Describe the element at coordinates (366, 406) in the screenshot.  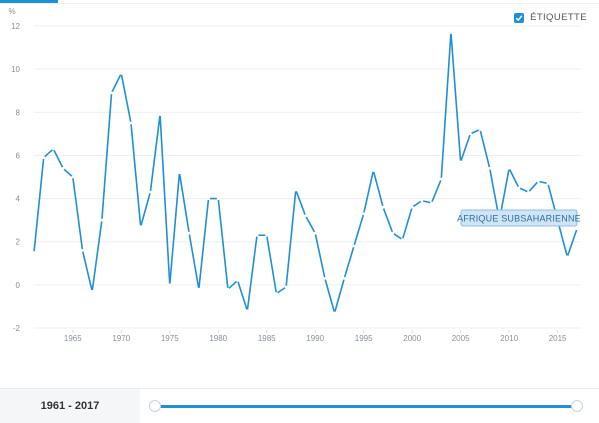
I see `slider-track` at that location.